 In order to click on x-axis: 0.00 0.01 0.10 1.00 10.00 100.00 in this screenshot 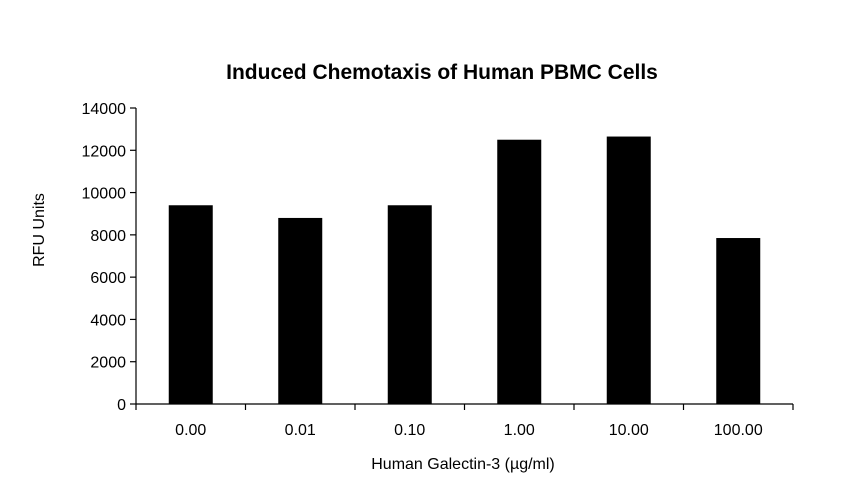, I will do `click(464, 421)`.